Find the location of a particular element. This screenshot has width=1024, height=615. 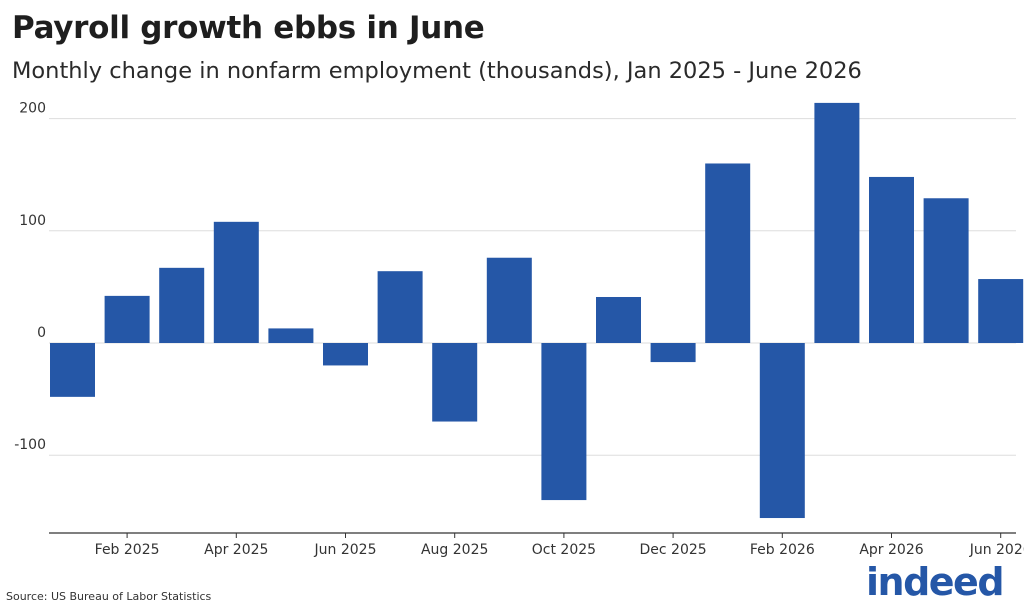

bar-mar-2026 is located at coordinates (837, 222).